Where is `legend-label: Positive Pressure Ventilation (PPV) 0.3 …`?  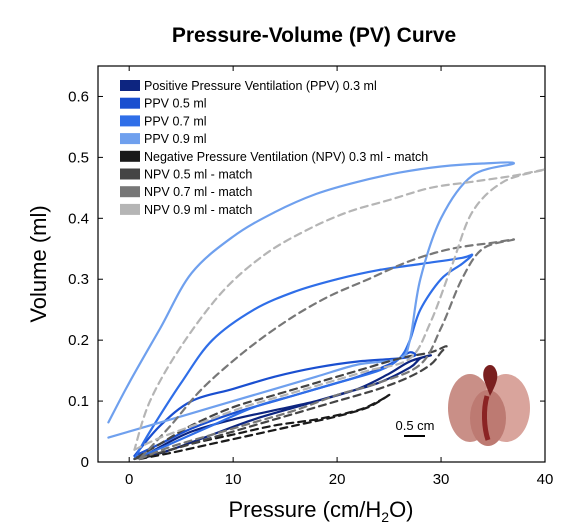
legend-label: Positive Pressure Ventilation (PPV) 0.3 … is located at coordinates (260, 86).